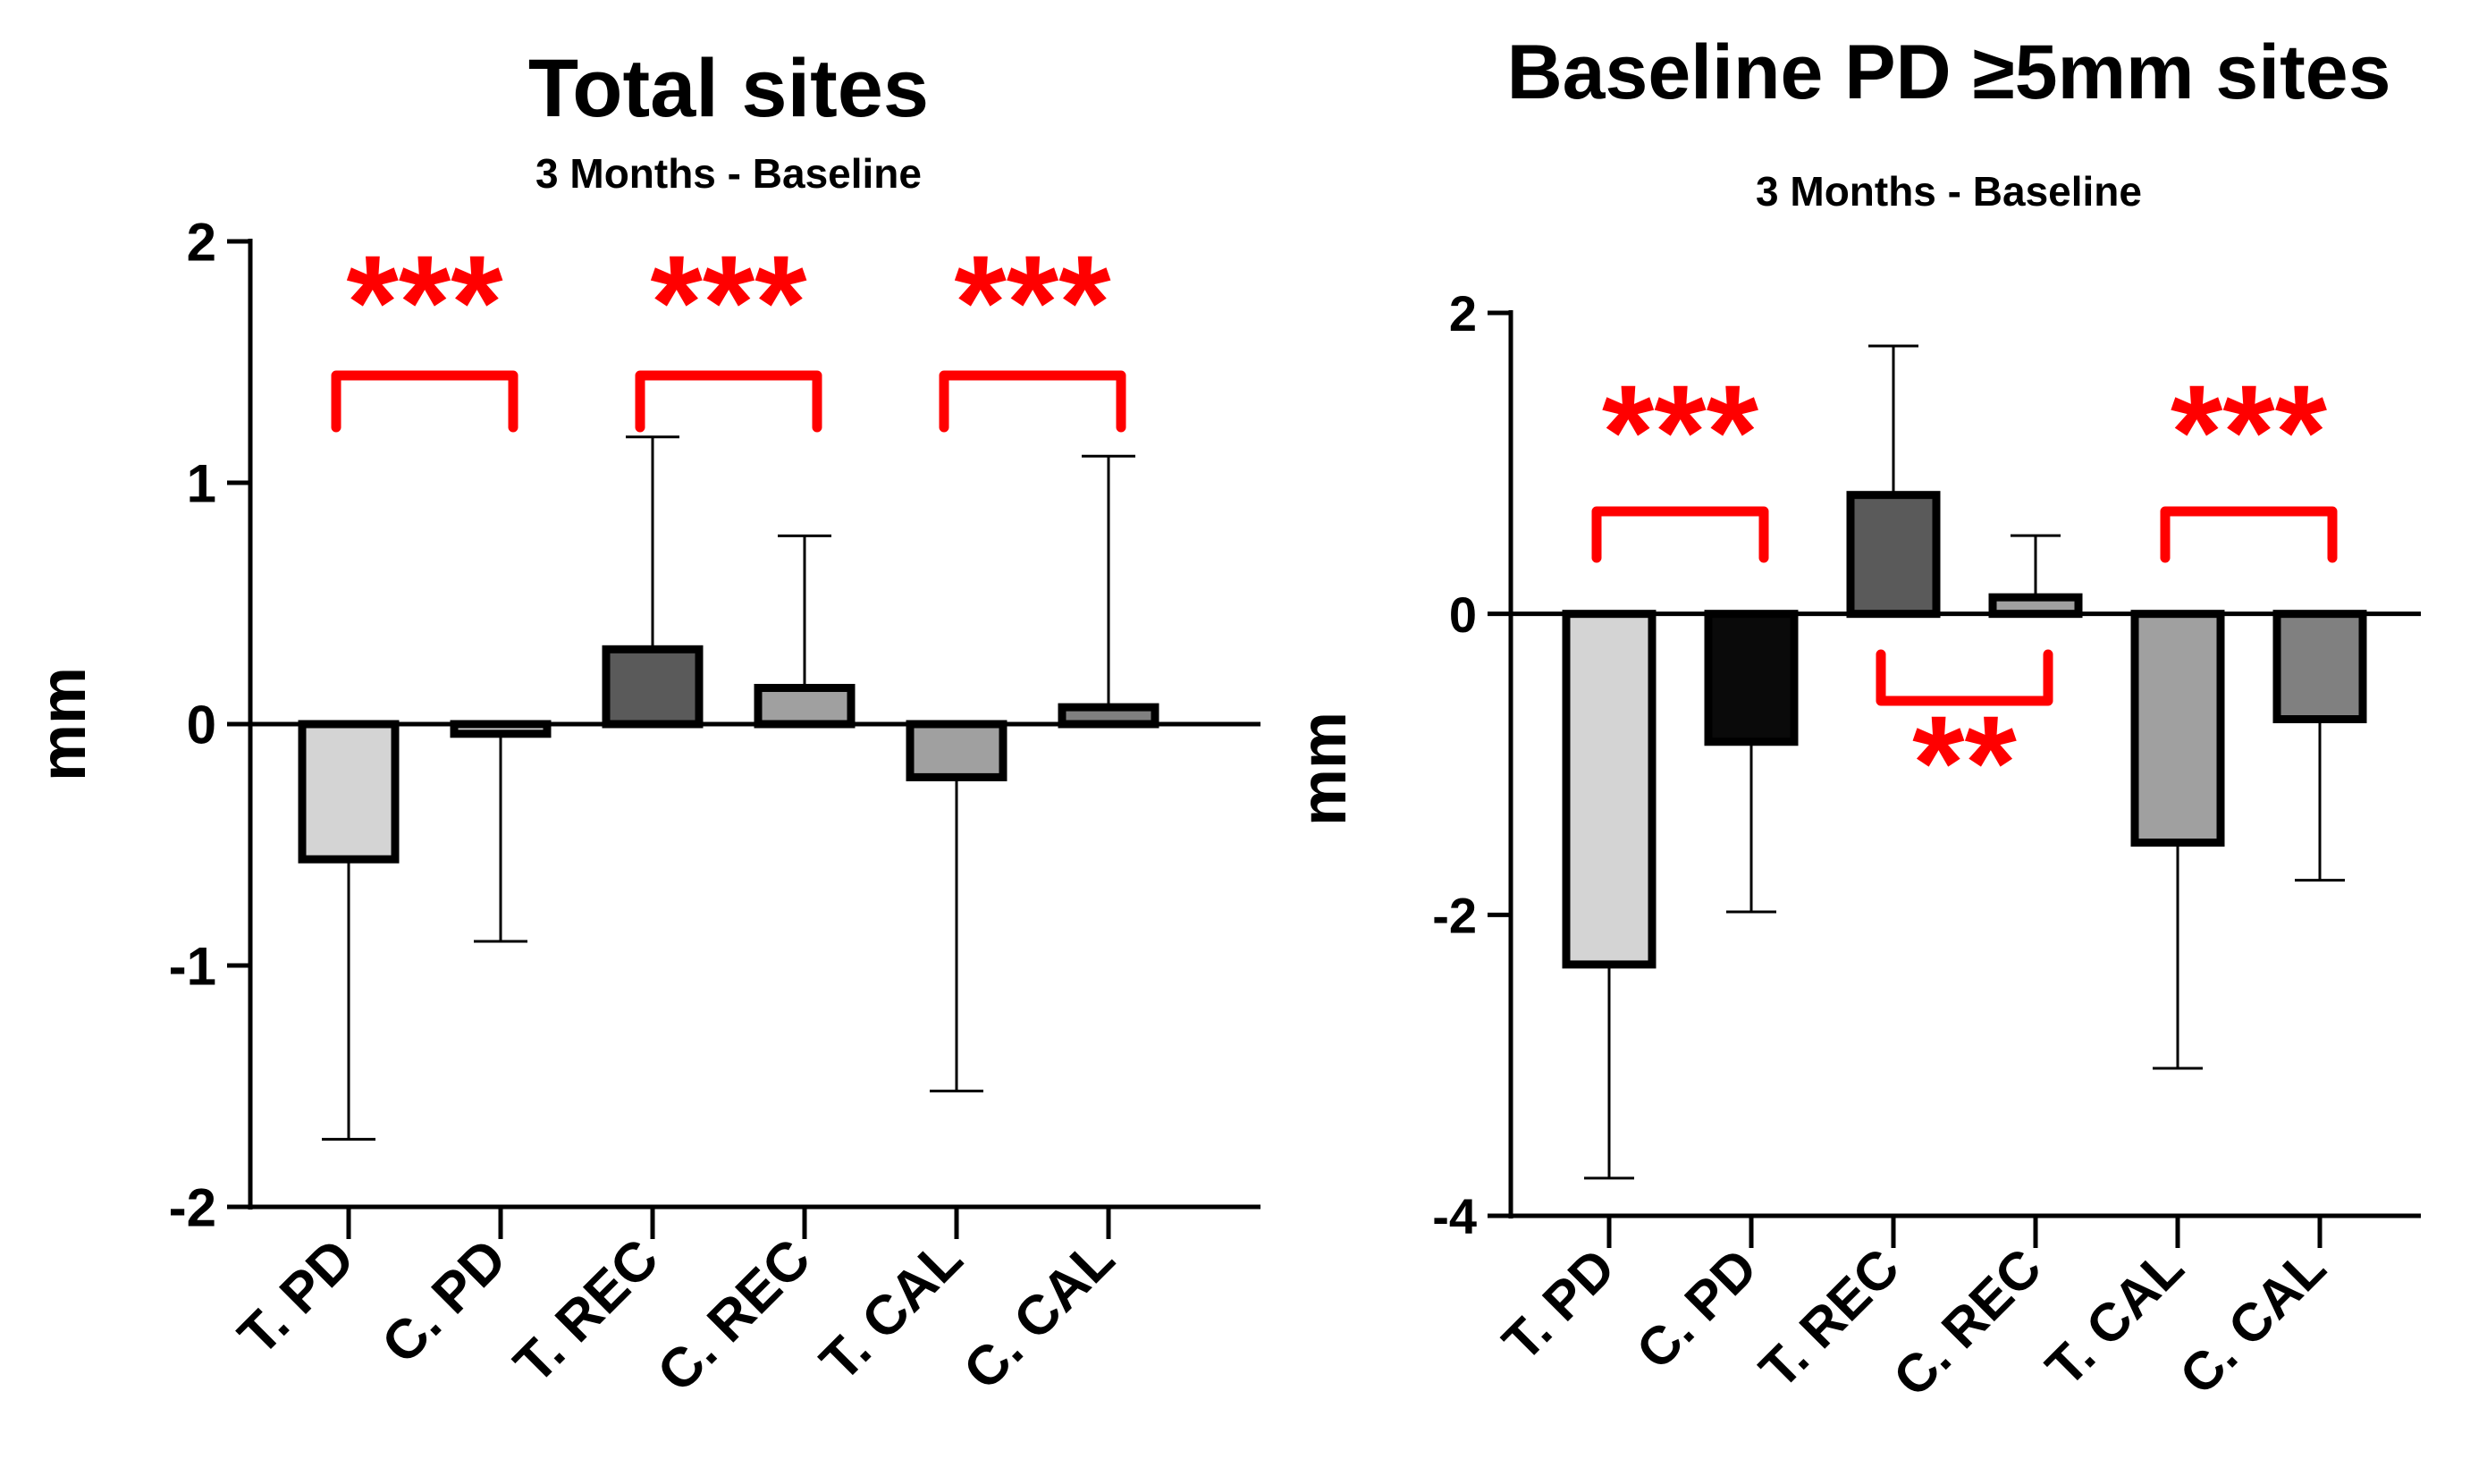 This screenshot has width=2487, height=1484. What do you see at coordinates (1949, 72) in the screenshot?
I see `chart-title: Baseline PD ≥5mm sites` at bounding box center [1949, 72].